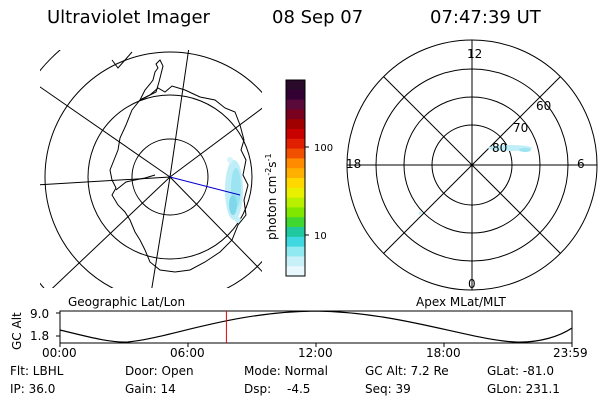  I want to click on south-america-tip, so click(122, 60).